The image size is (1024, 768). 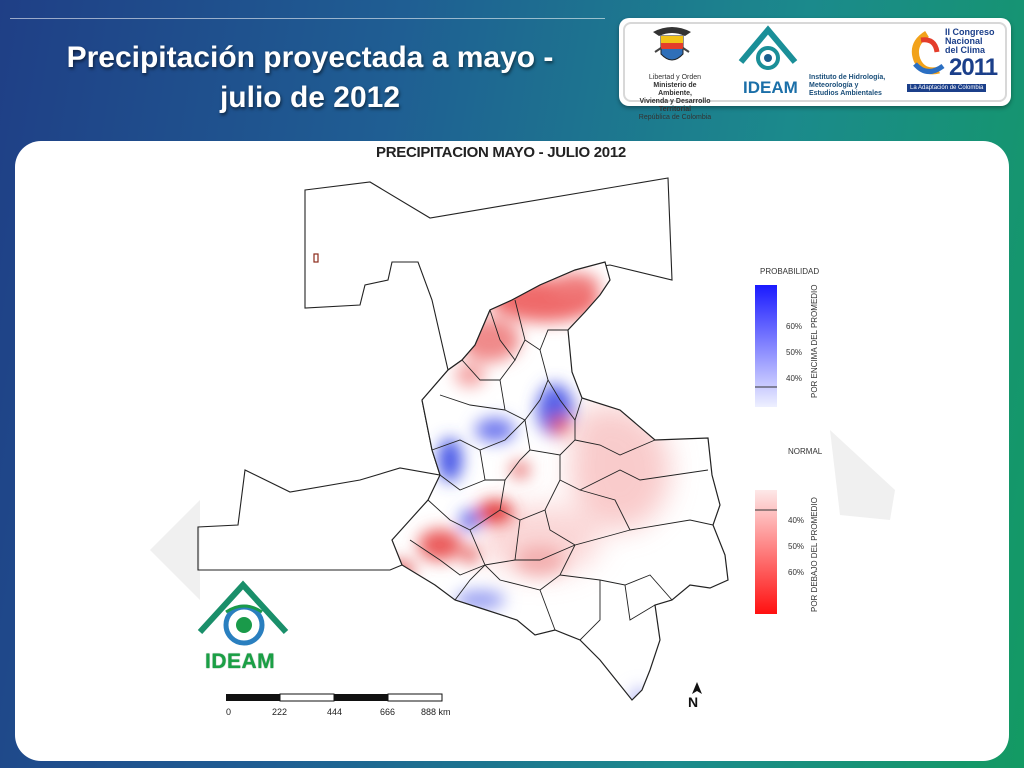 I want to click on legend-below-tick: 50%, so click(x=796, y=546).